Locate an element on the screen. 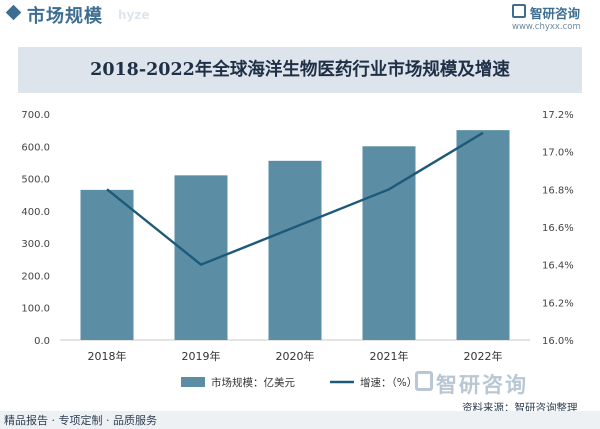  y-left-tick-label: 300.0 is located at coordinates (35, 244).